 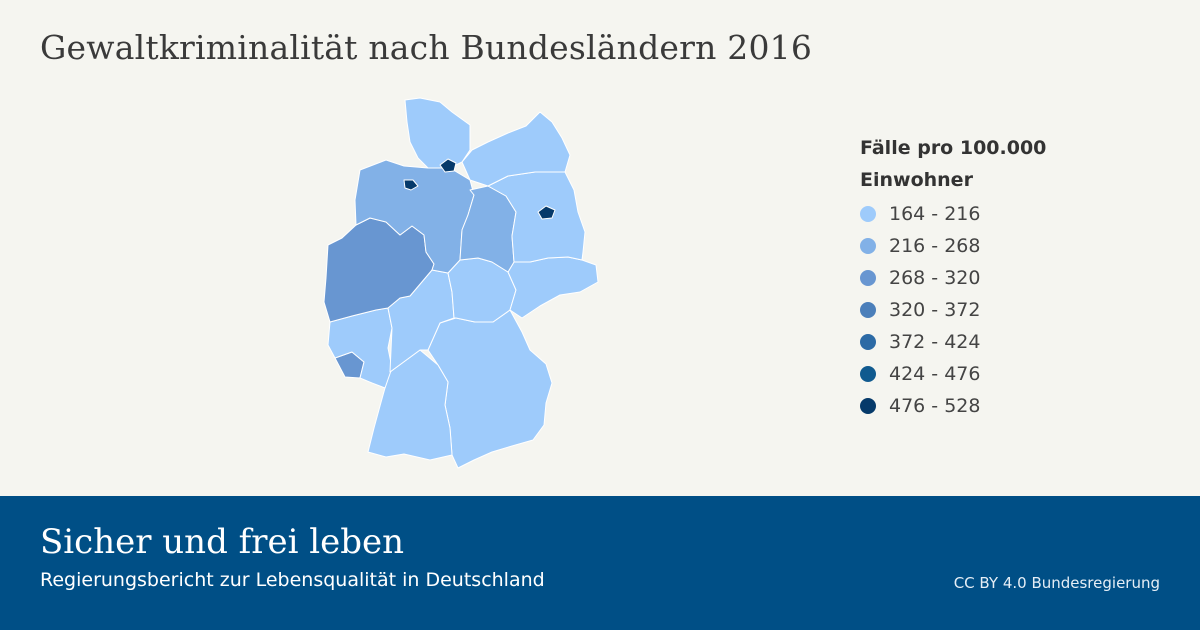 I want to click on legend-label: 216 - 268, so click(x=935, y=246).